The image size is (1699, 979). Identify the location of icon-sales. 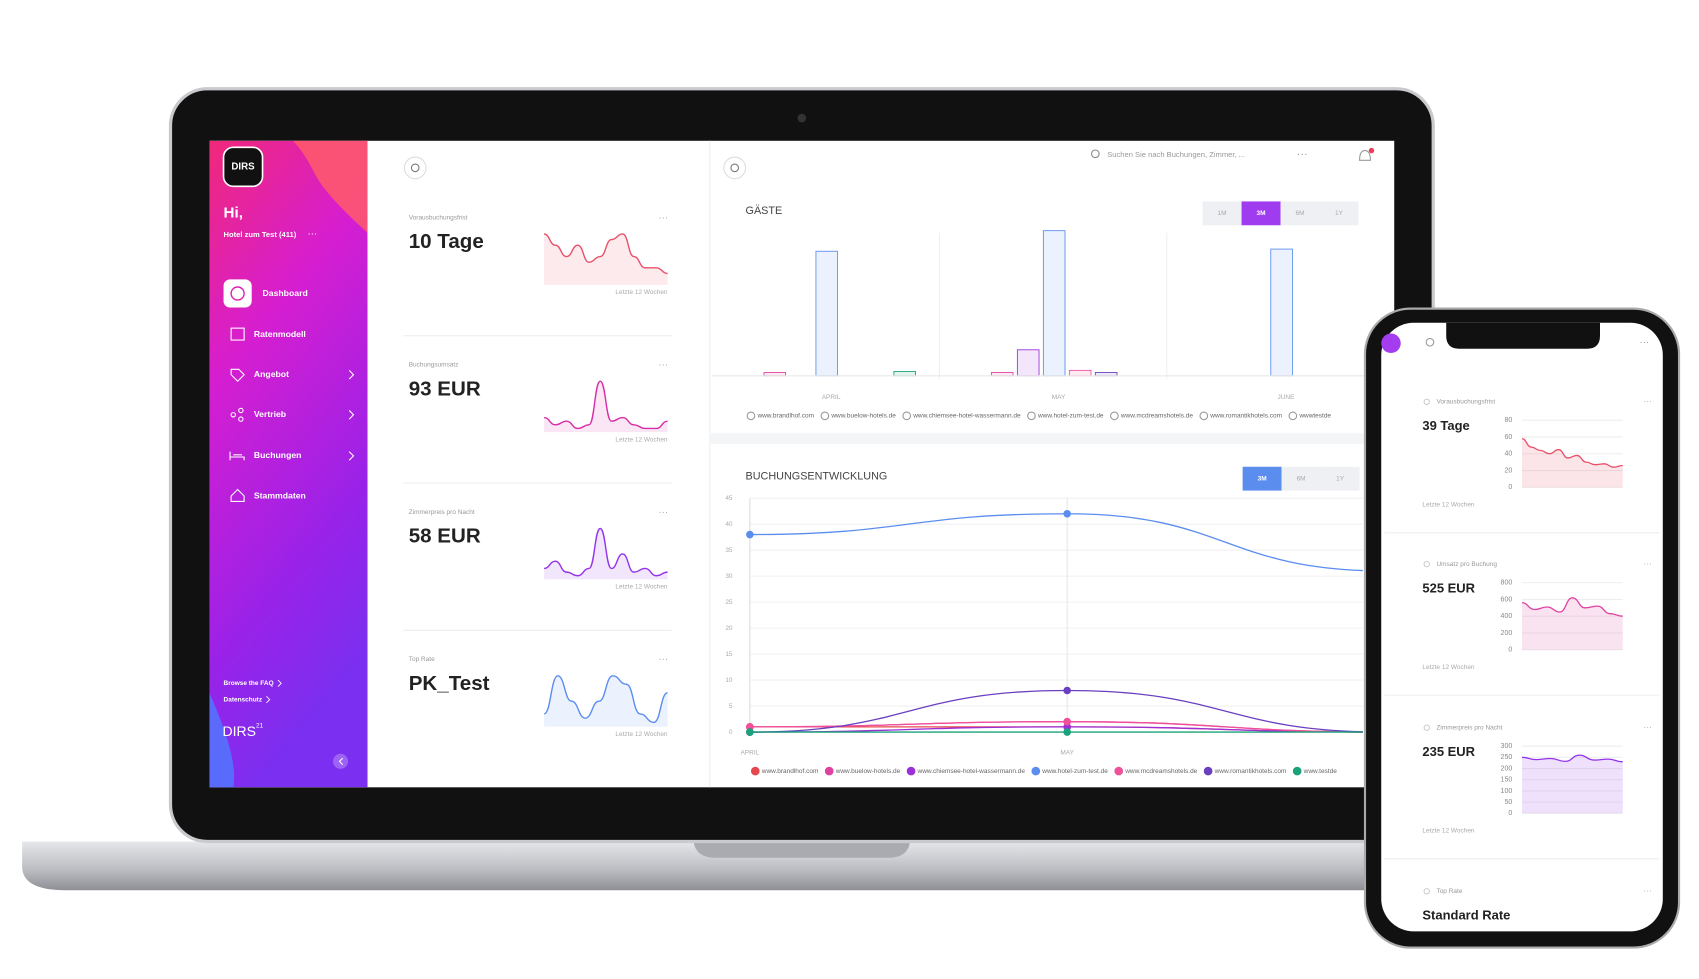
(237, 414).